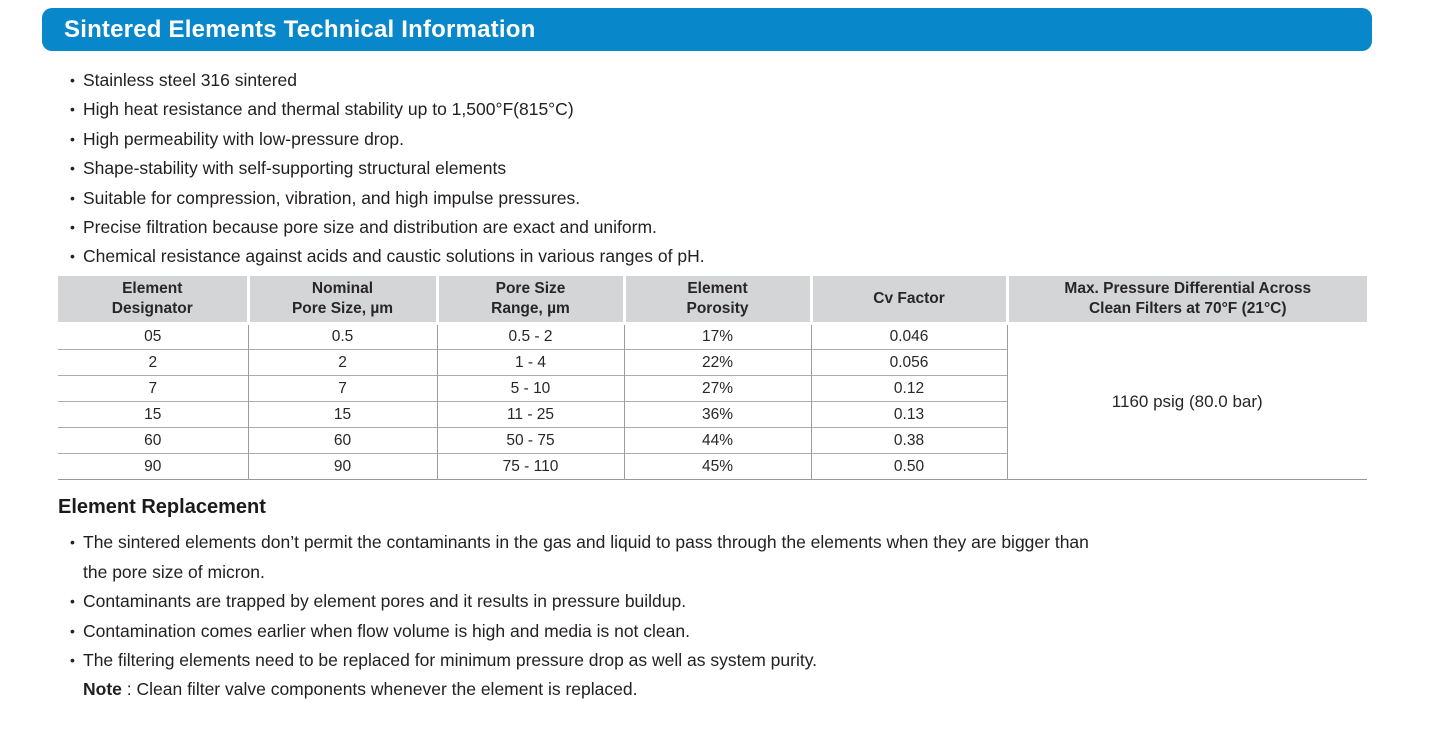 This screenshot has width=1436, height=739. I want to click on cell-cv-factor: 0.046, so click(909, 336).